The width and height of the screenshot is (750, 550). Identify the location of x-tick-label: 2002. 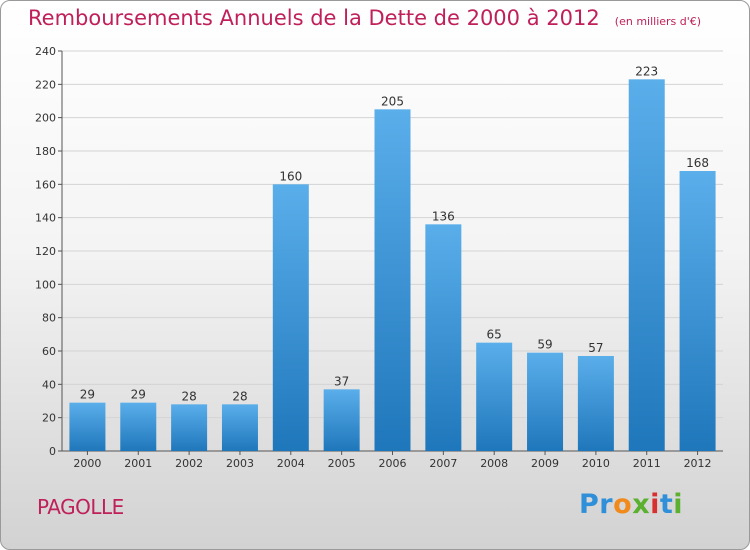
(189, 463).